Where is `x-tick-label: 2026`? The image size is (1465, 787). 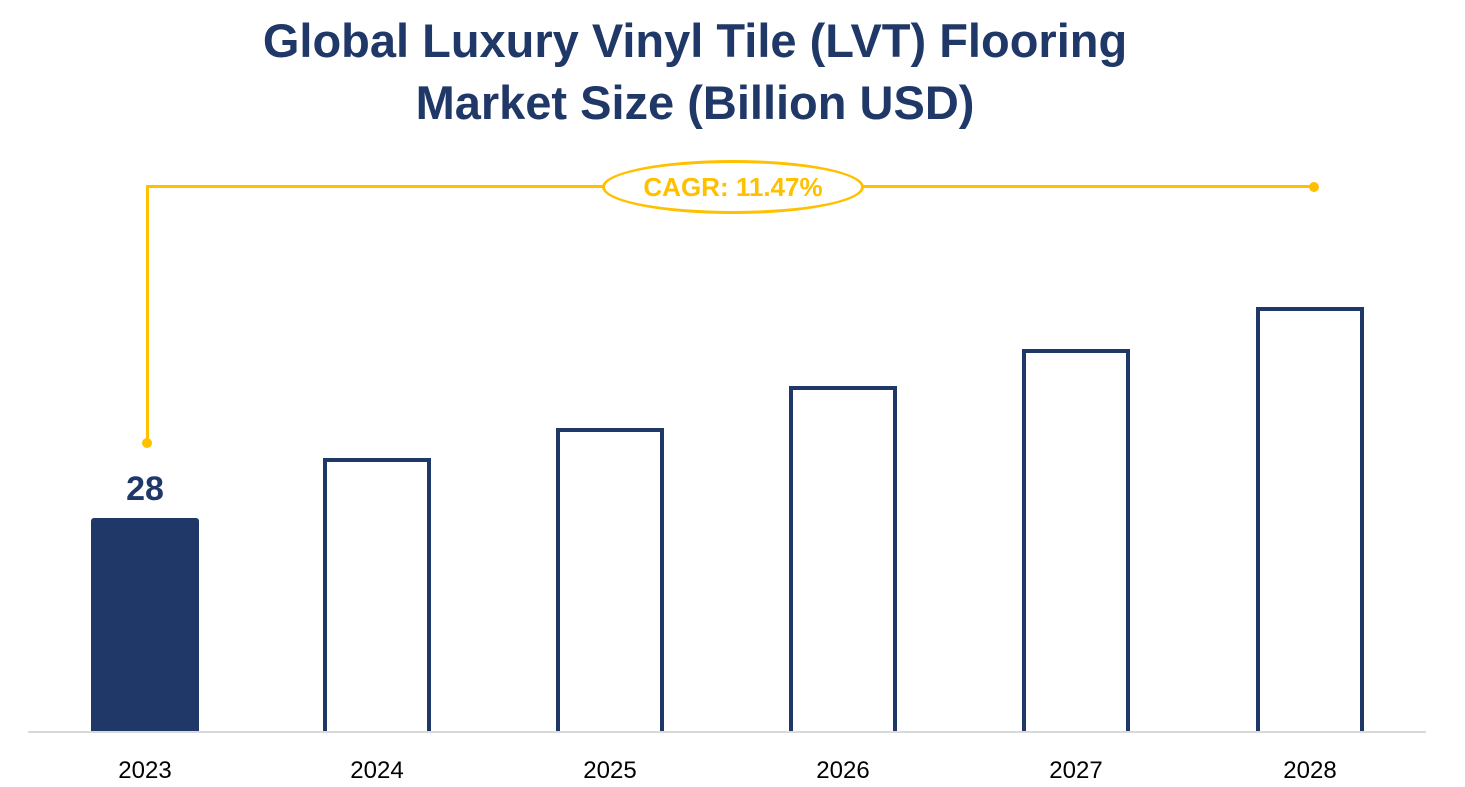 x-tick-label: 2026 is located at coordinates (843, 770).